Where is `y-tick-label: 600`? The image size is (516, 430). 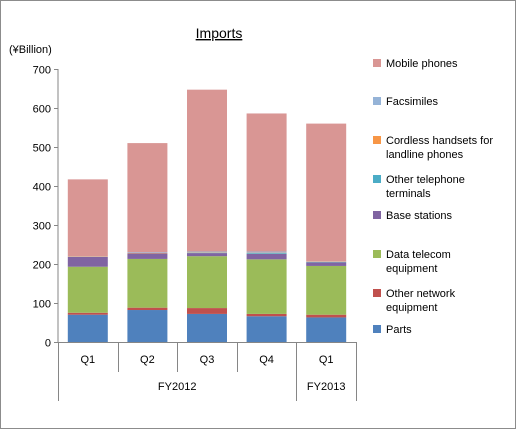
y-tick-label: 600 is located at coordinates (42, 110).